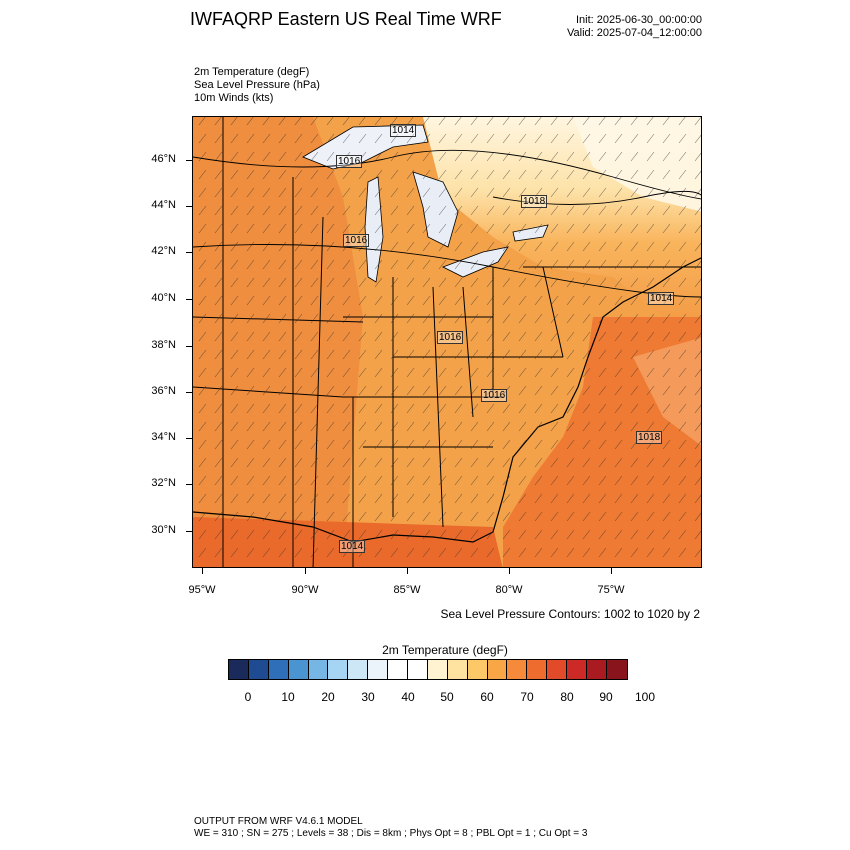 The width and height of the screenshot is (850, 850). What do you see at coordinates (189, 206) in the screenshot?
I see `lat-tick` at bounding box center [189, 206].